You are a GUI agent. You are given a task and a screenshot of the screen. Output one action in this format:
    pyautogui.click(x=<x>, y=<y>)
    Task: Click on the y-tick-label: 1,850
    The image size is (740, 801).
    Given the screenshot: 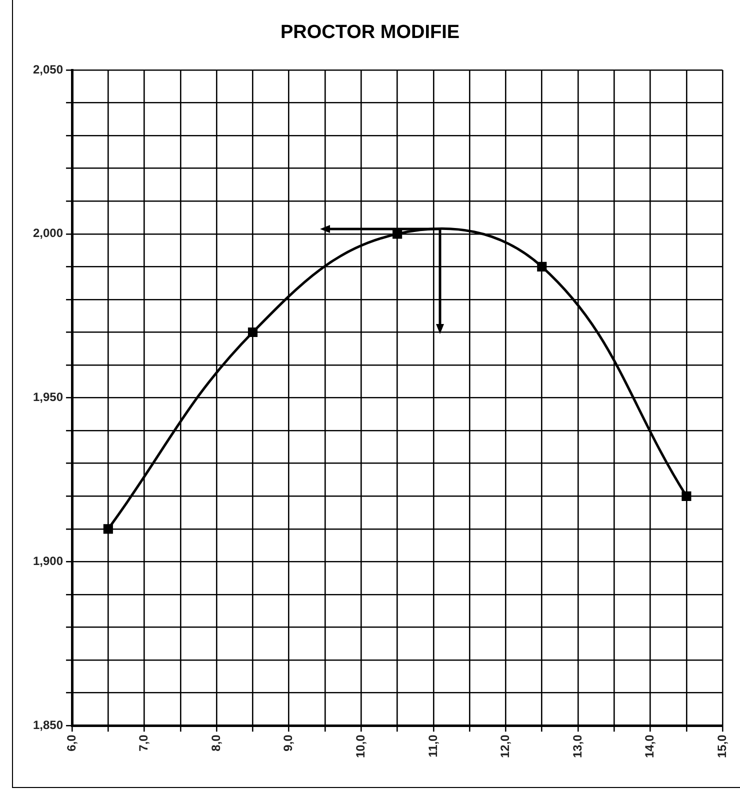 What is the action you would take?
    pyautogui.click(x=48, y=725)
    